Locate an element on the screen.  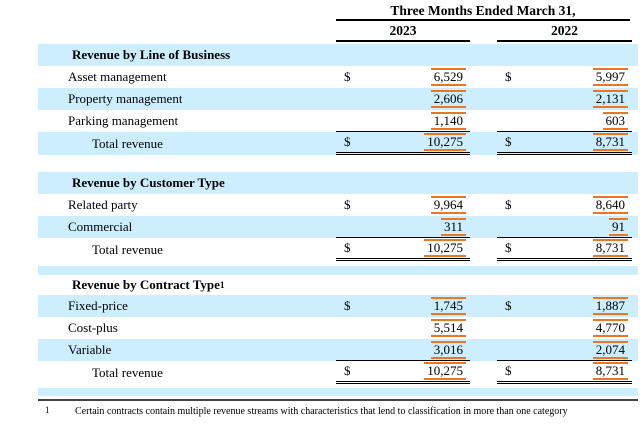
cell-2022: $ 5,997 is located at coordinates (564, 77).